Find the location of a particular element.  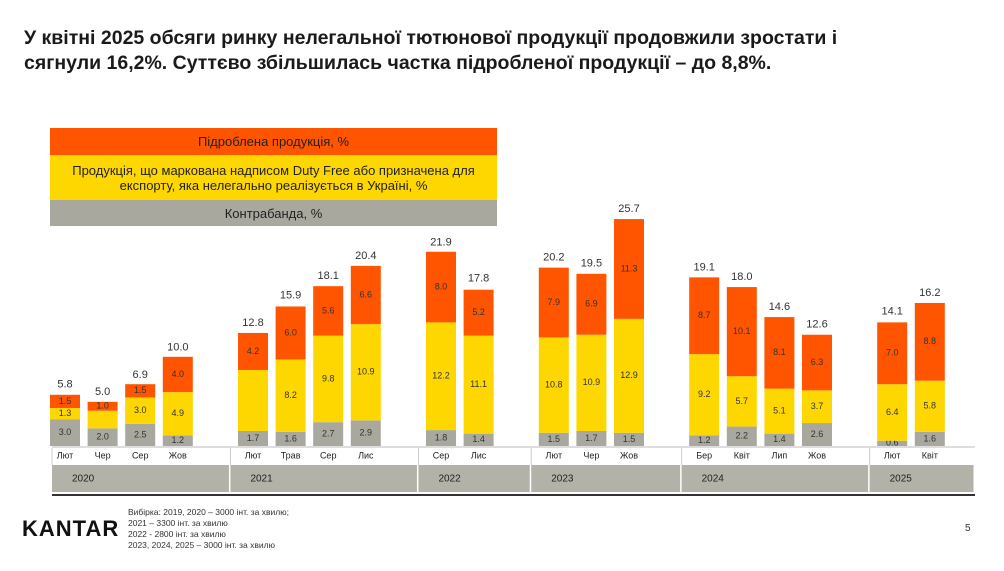

total-label: 12.8 is located at coordinates (252, 323).